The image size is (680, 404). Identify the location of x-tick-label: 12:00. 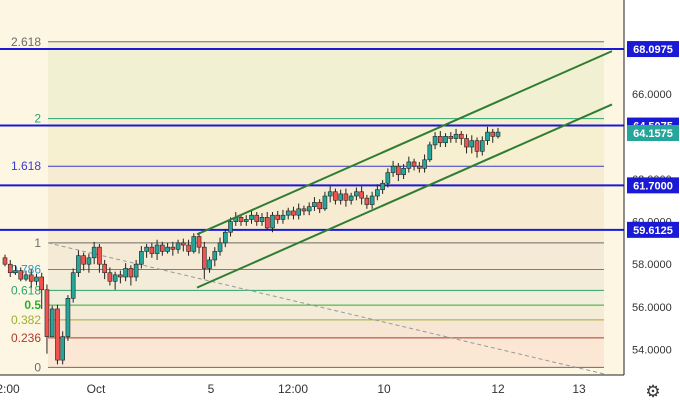
(293, 389).